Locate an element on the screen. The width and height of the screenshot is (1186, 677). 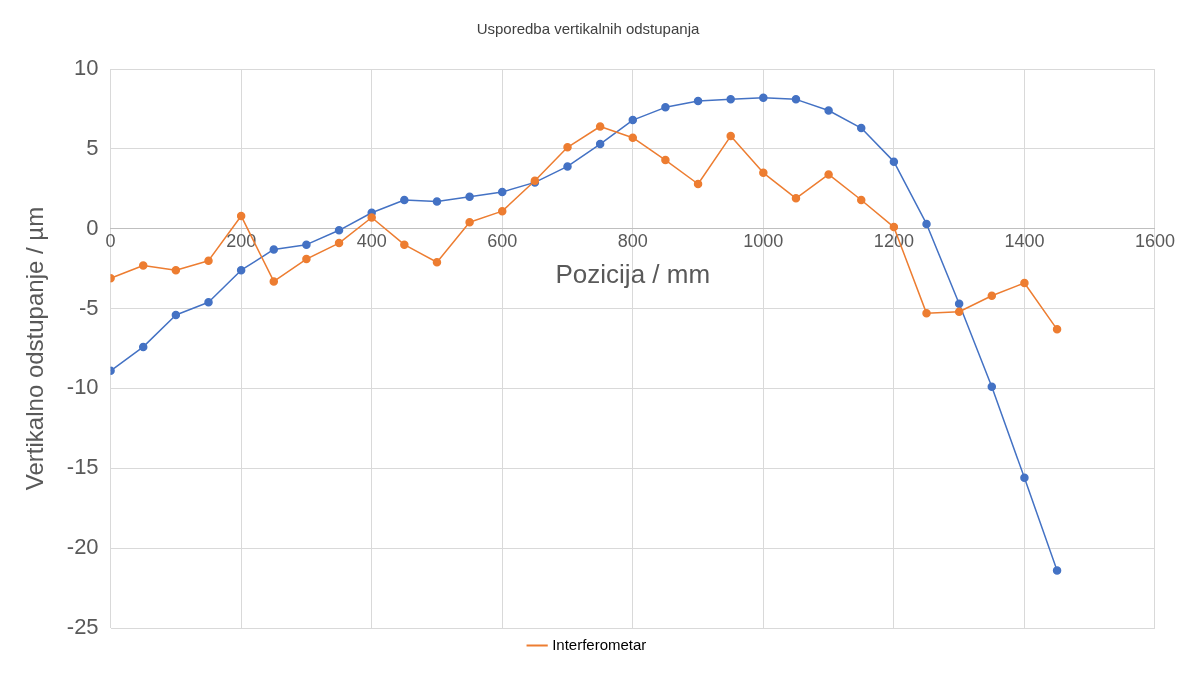
x-tick-label: 1600 is located at coordinates (1154, 241).